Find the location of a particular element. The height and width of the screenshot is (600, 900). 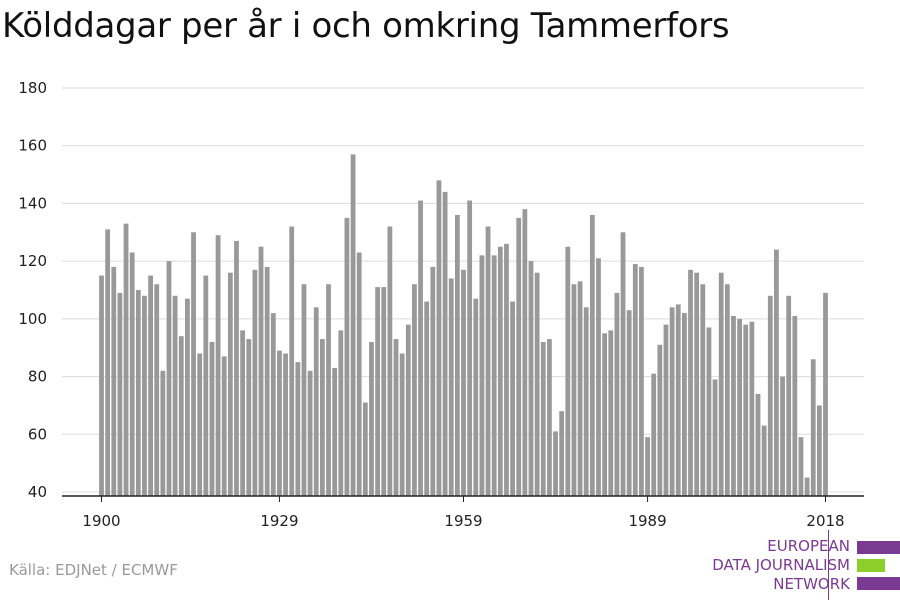

bar-1949 is located at coordinates (402, 424).